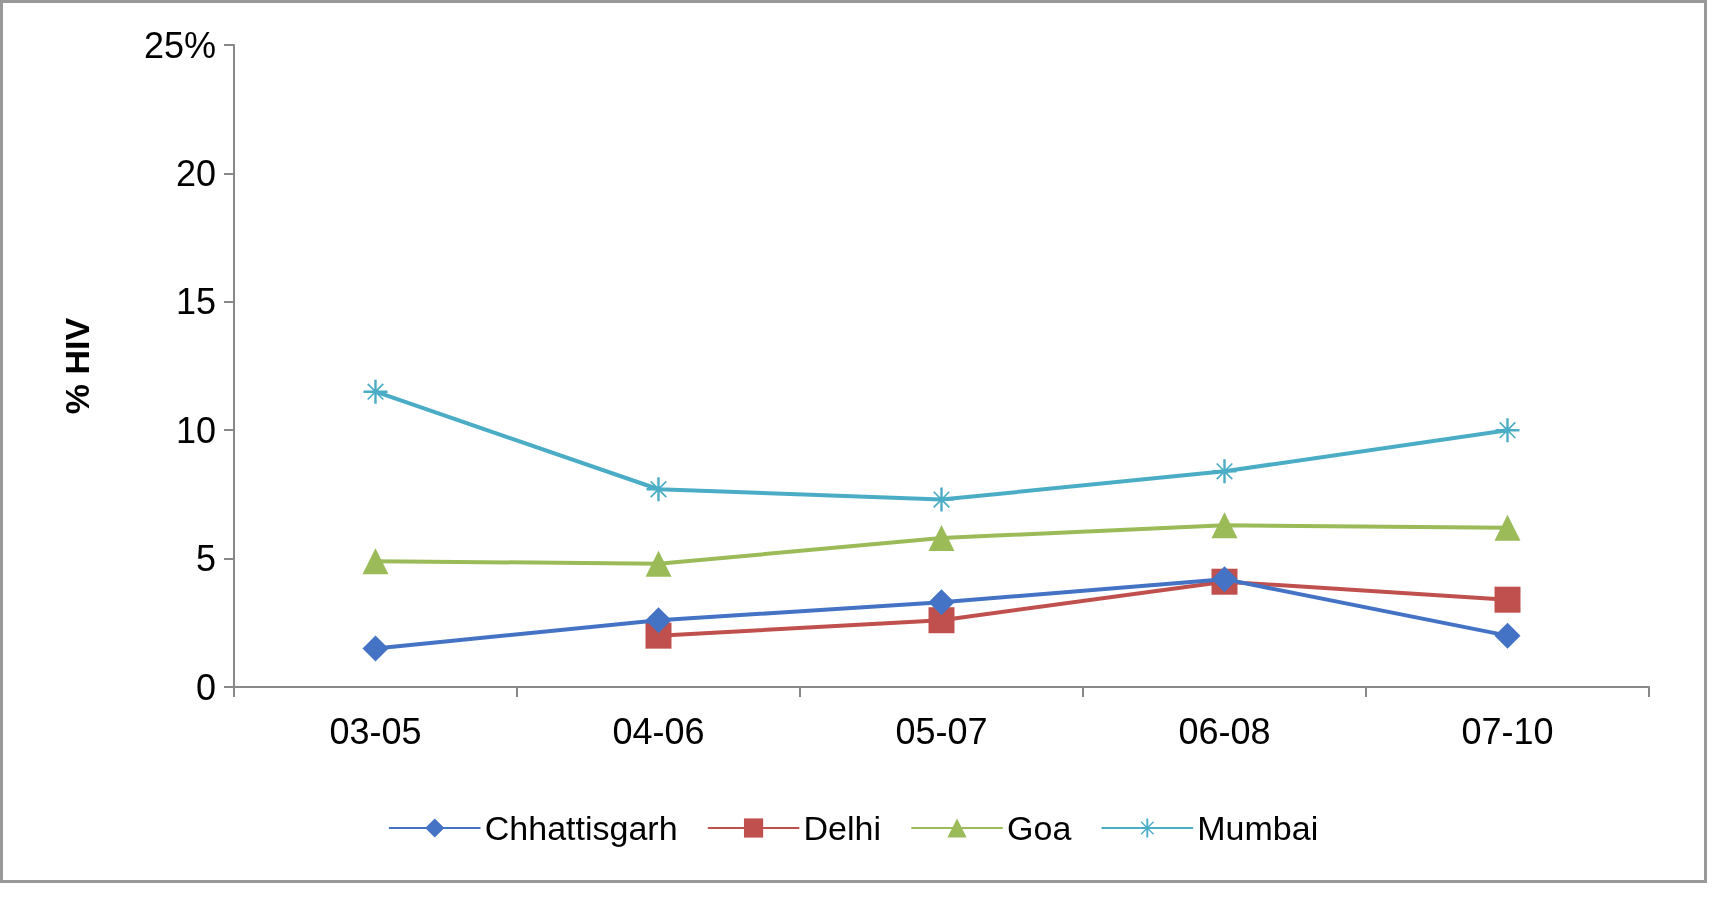  What do you see at coordinates (205, 687) in the screenshot?
I see `y-tick-label: 0` at bounding box center [205, 687].